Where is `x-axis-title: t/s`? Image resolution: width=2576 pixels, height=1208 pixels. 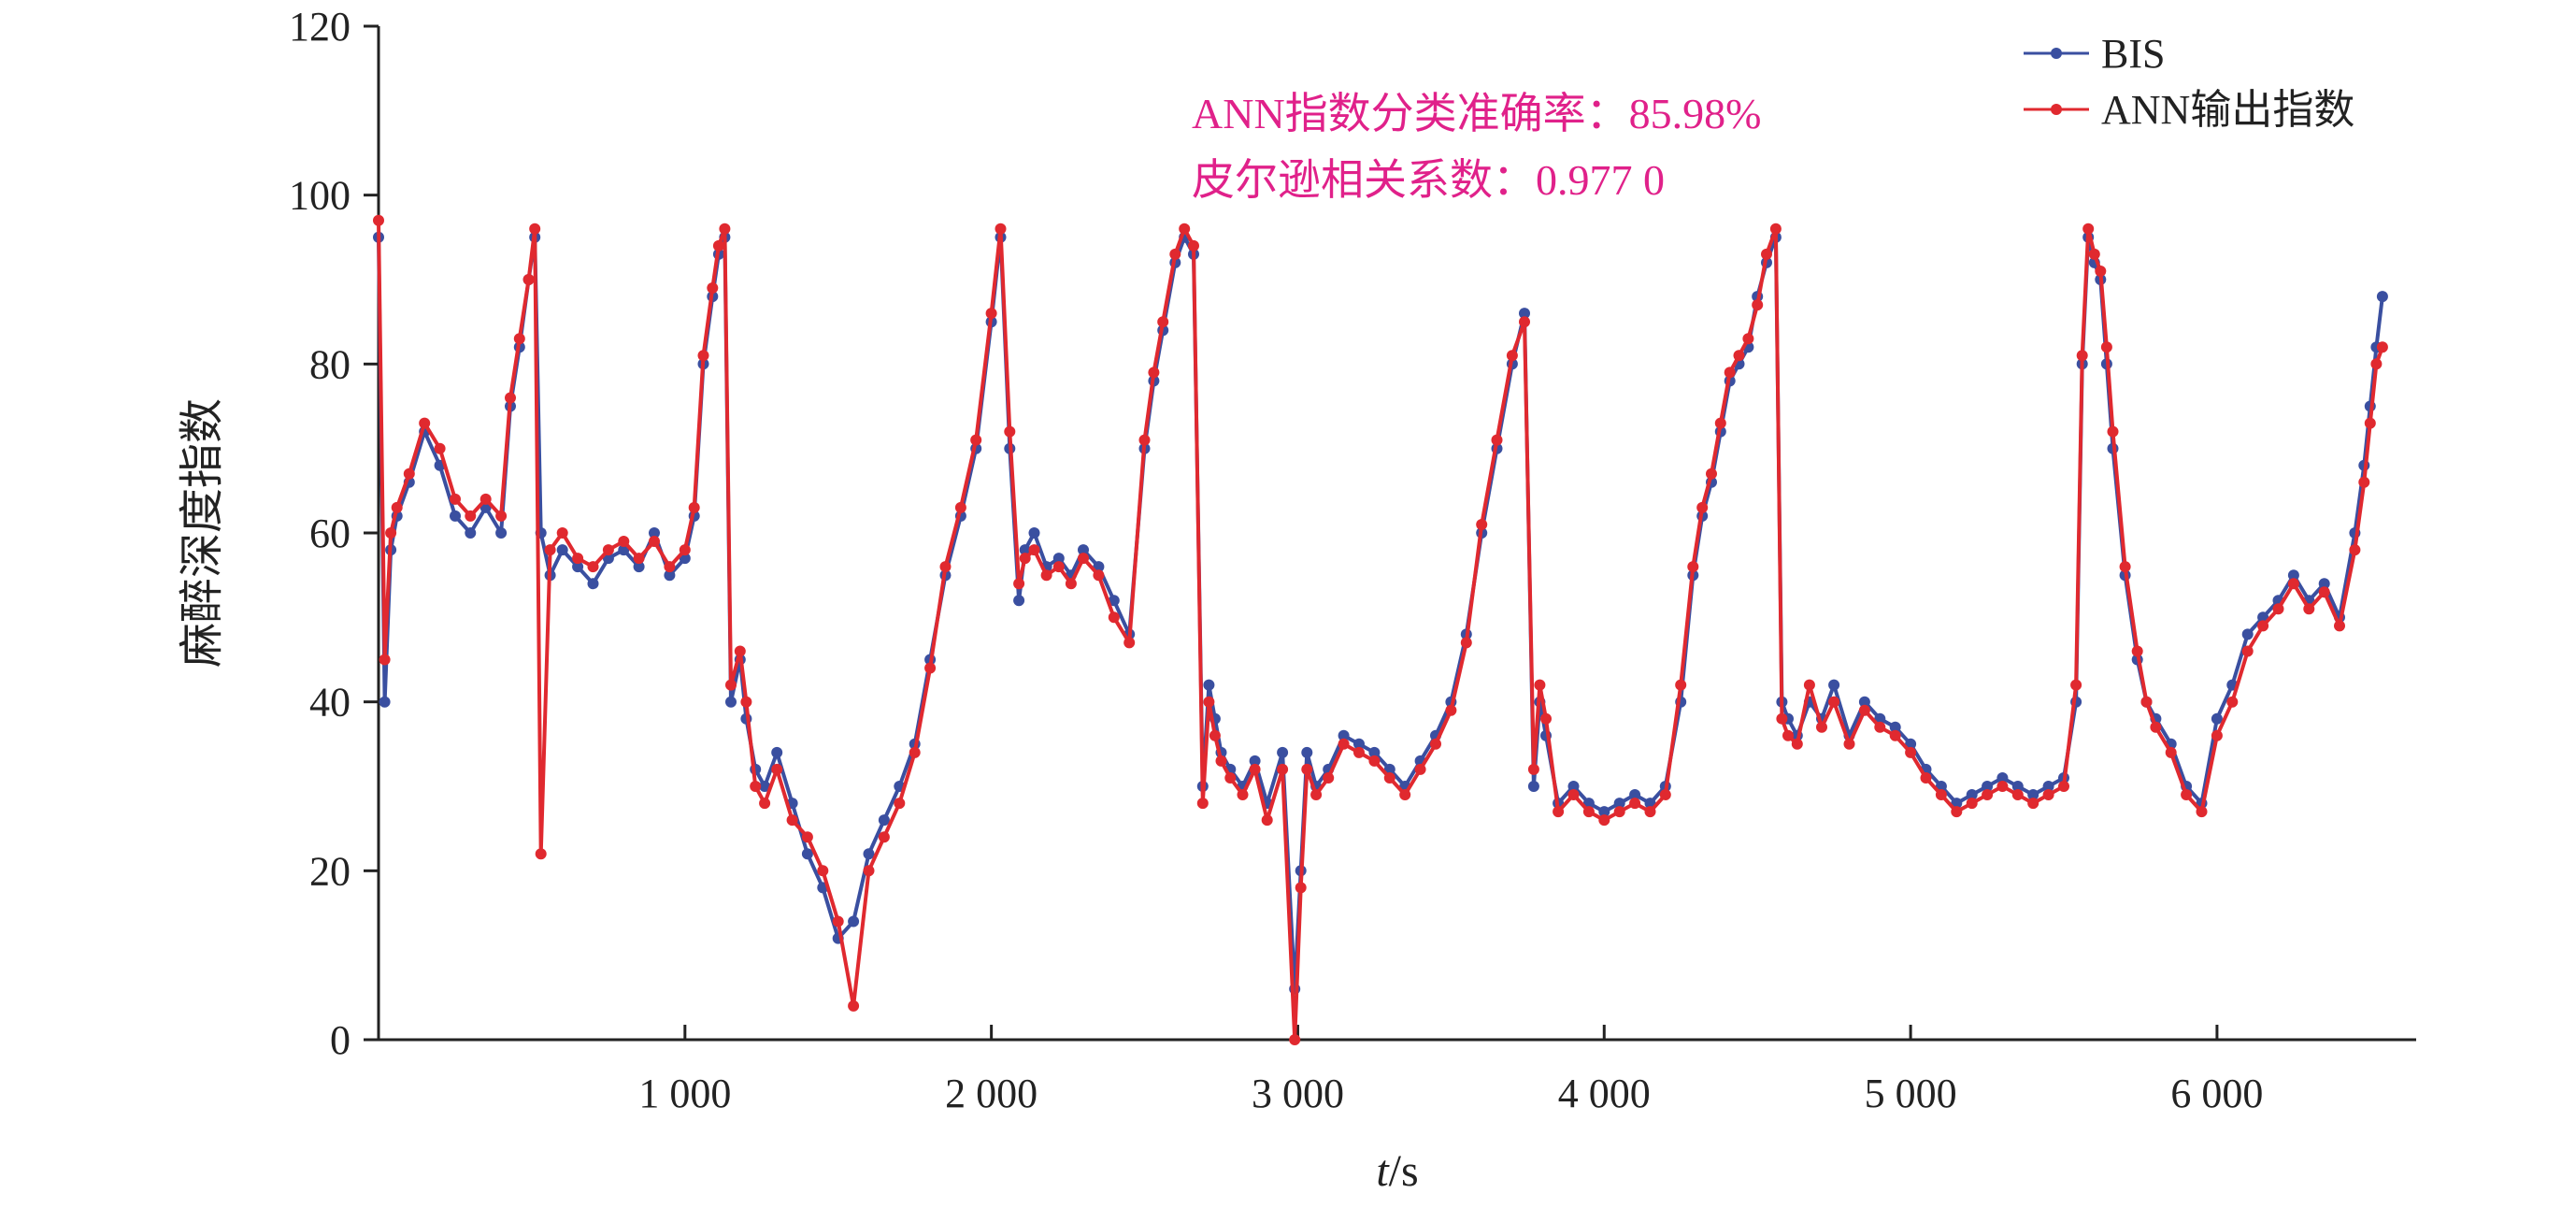
x-axis-title: t/s is located at coordinates (1397, 1171).